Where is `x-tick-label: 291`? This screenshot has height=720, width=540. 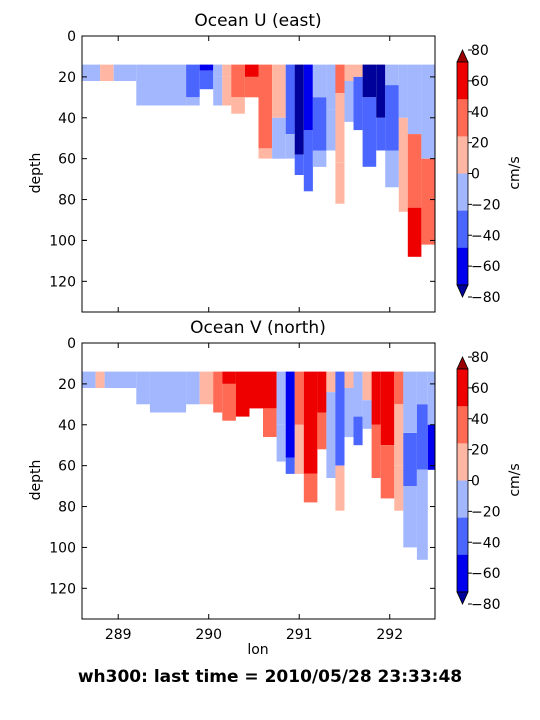
x-tick-label: 291 is located at coordinates (299, 635).